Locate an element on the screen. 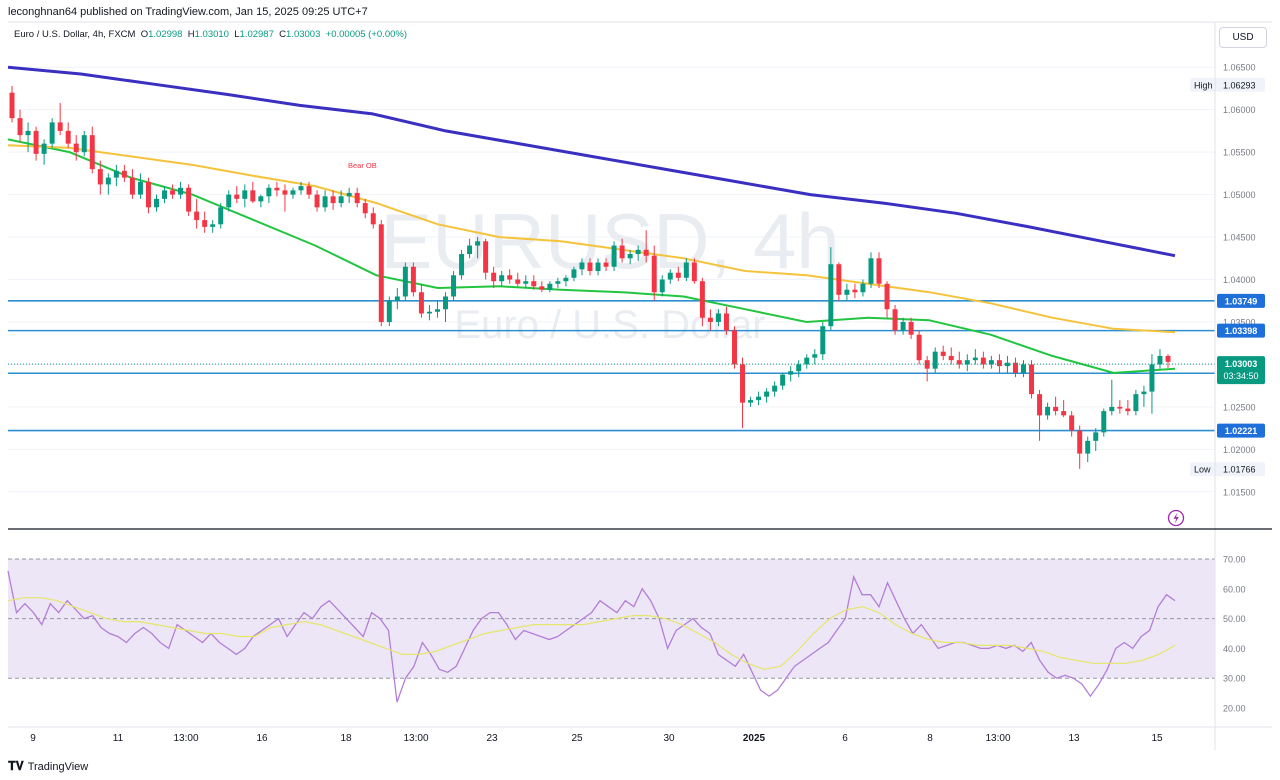 The image size is (1280, 780). price-tick-label: 1.02000 is located at coordinates (1239, 450).